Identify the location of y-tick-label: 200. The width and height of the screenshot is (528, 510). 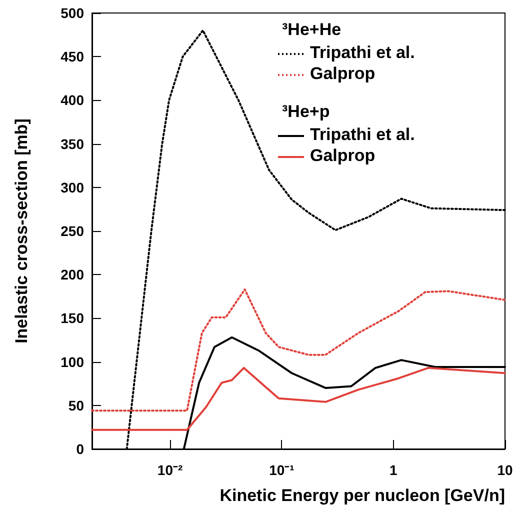
(72, 274).